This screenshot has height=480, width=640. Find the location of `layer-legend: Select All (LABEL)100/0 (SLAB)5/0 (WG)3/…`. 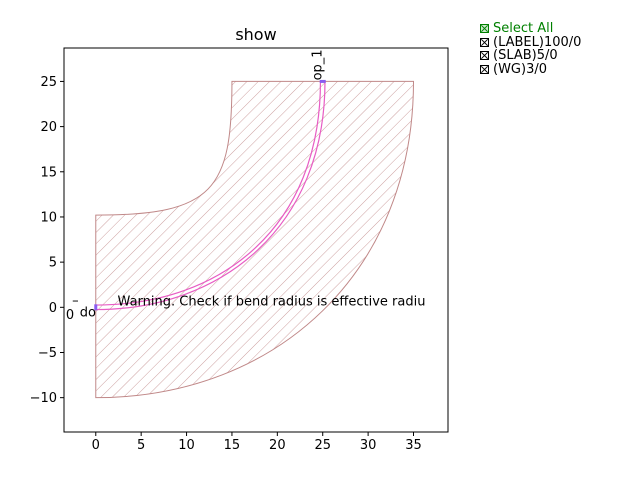

layer-legend: Select All (LABEL)100/0 (SLAB)5/0 (WG)3/… is located at coordinates (530, 49).